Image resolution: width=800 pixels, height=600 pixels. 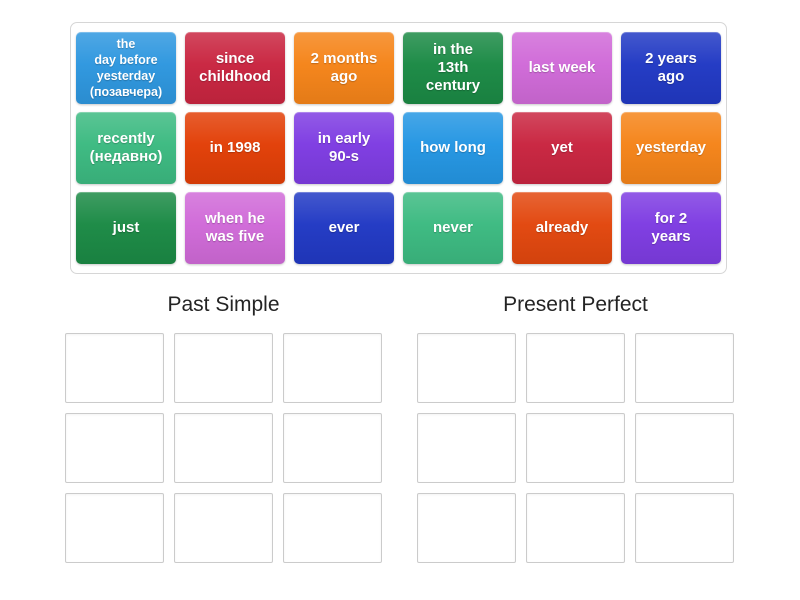 I want to click on tile-2-years-ago: 2 years ago, so click(x=671, y=68).